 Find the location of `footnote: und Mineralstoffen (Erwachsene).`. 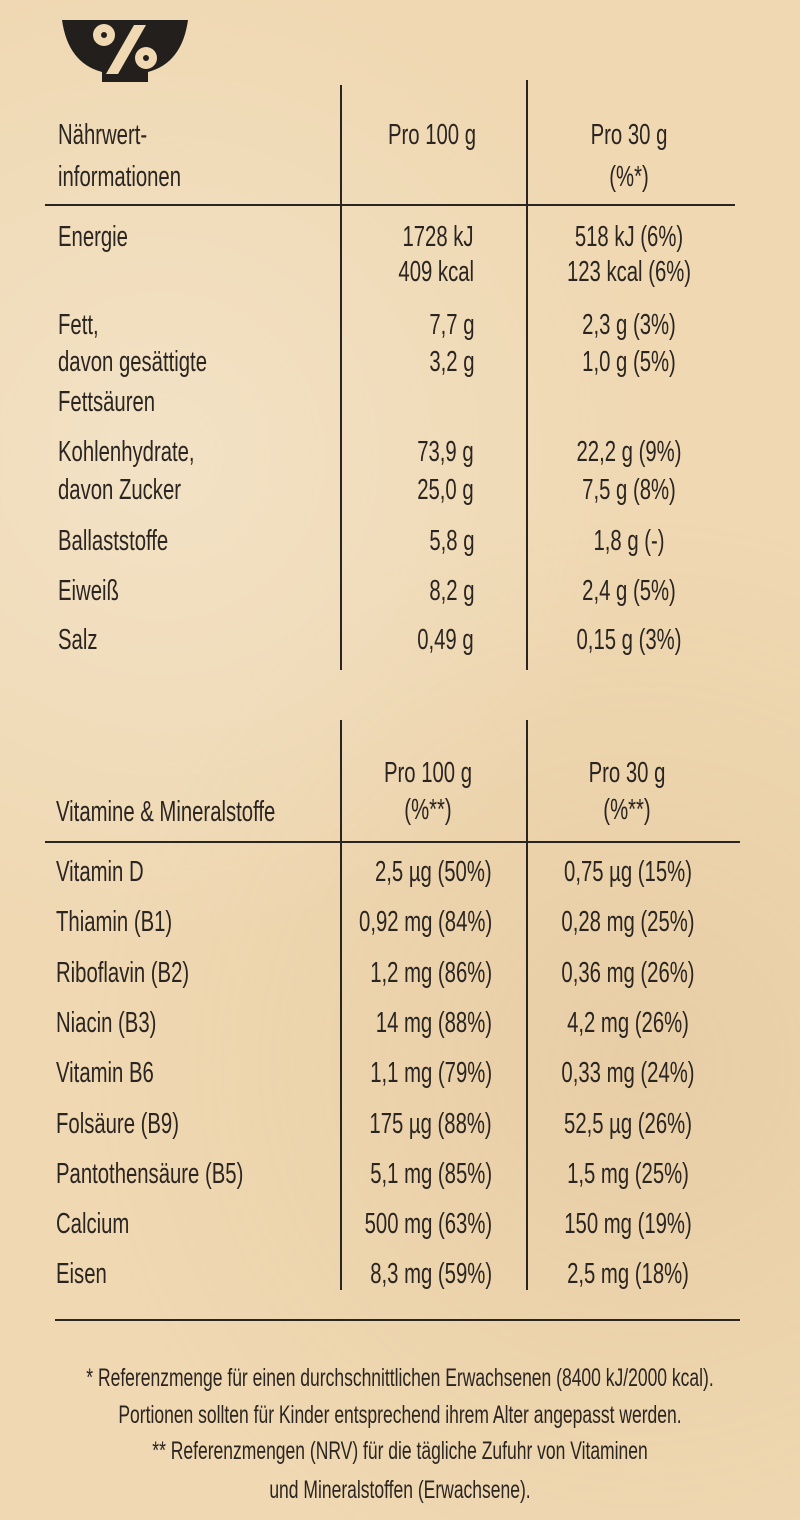

footnote: und Mineralstoffen (Erwachsene). is located at coordinates (400, 1490).